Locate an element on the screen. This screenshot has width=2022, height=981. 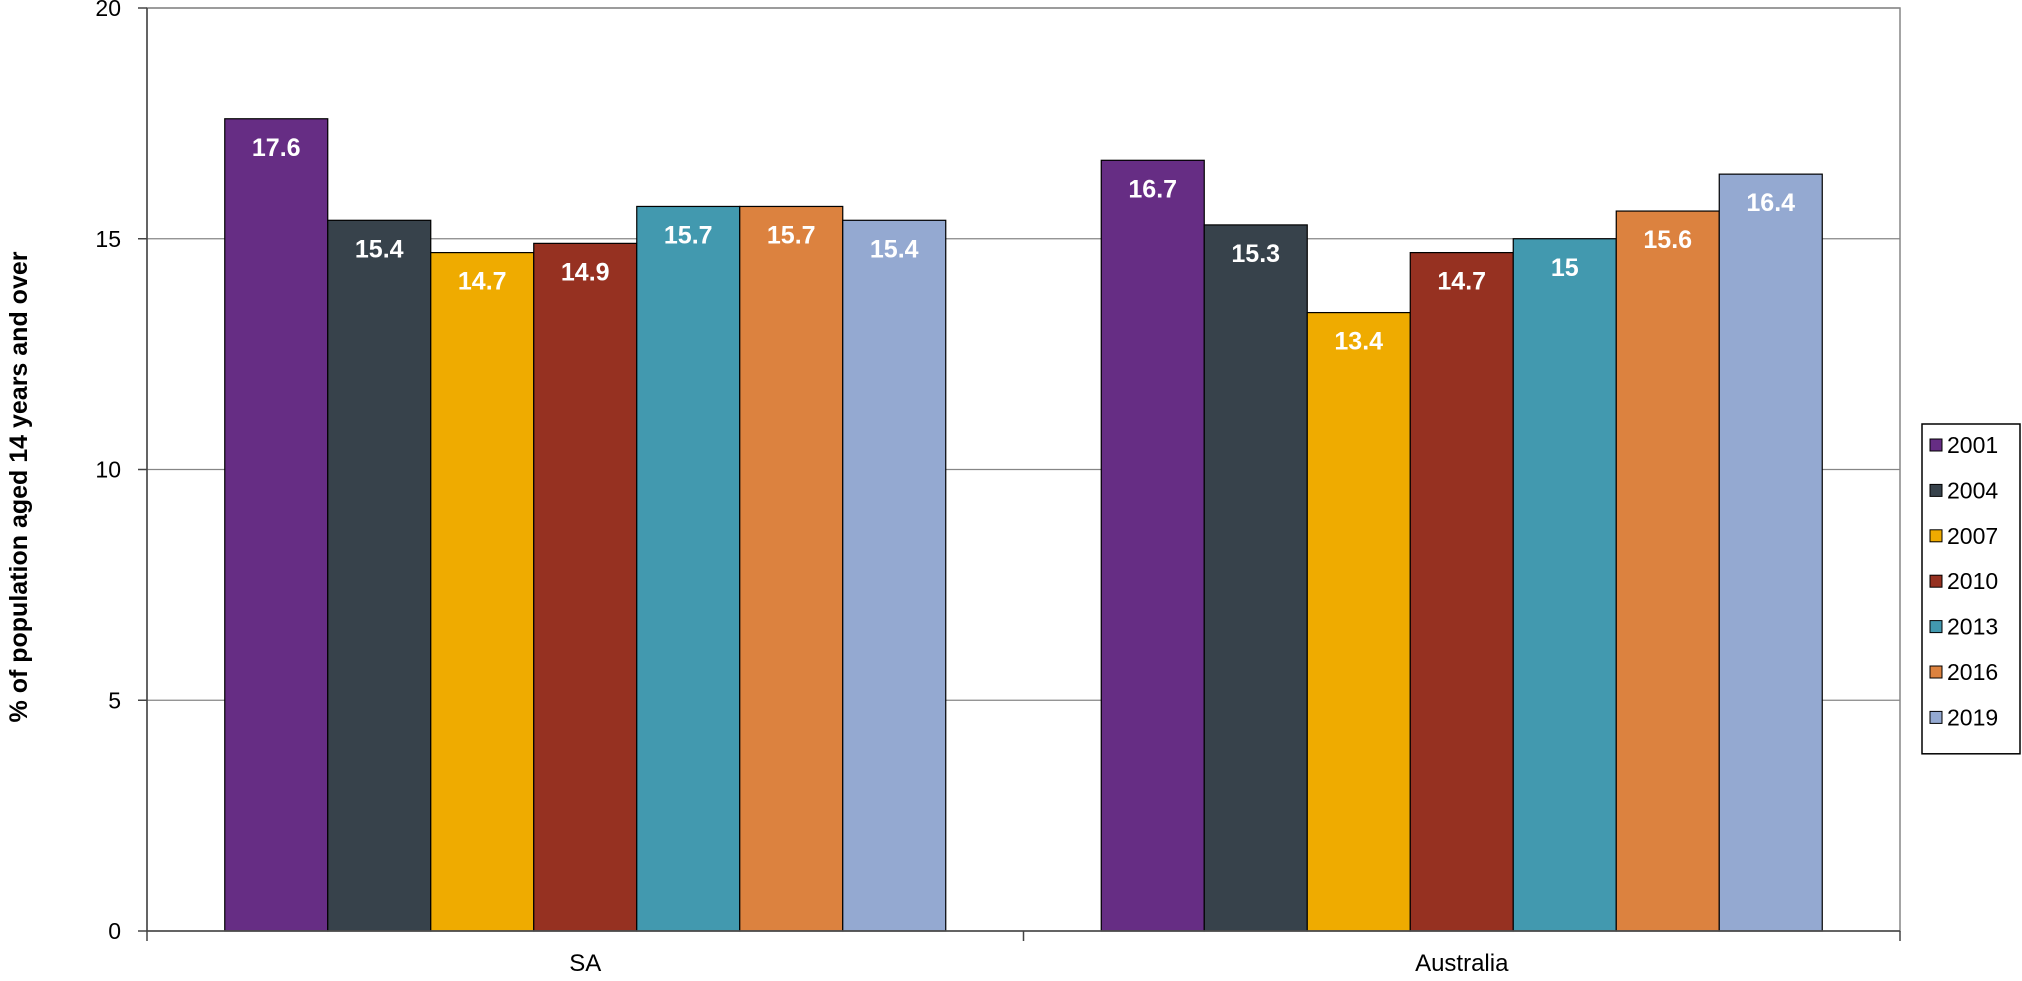
legend-box is located at coordinates (1971, 589).